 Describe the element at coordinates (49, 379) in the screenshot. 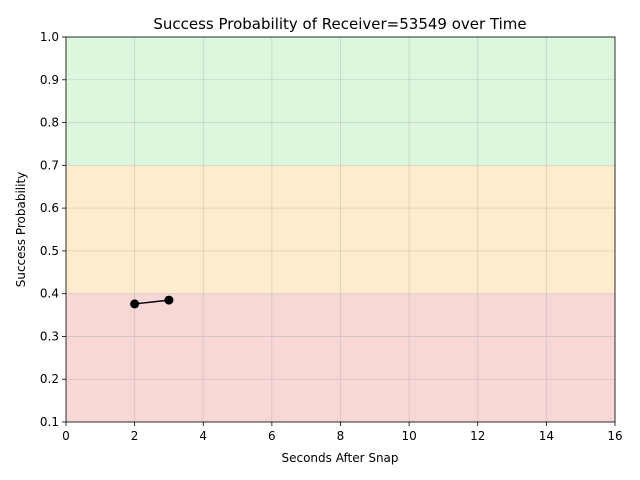

I see `y-tick-label: 0.2` at that location.